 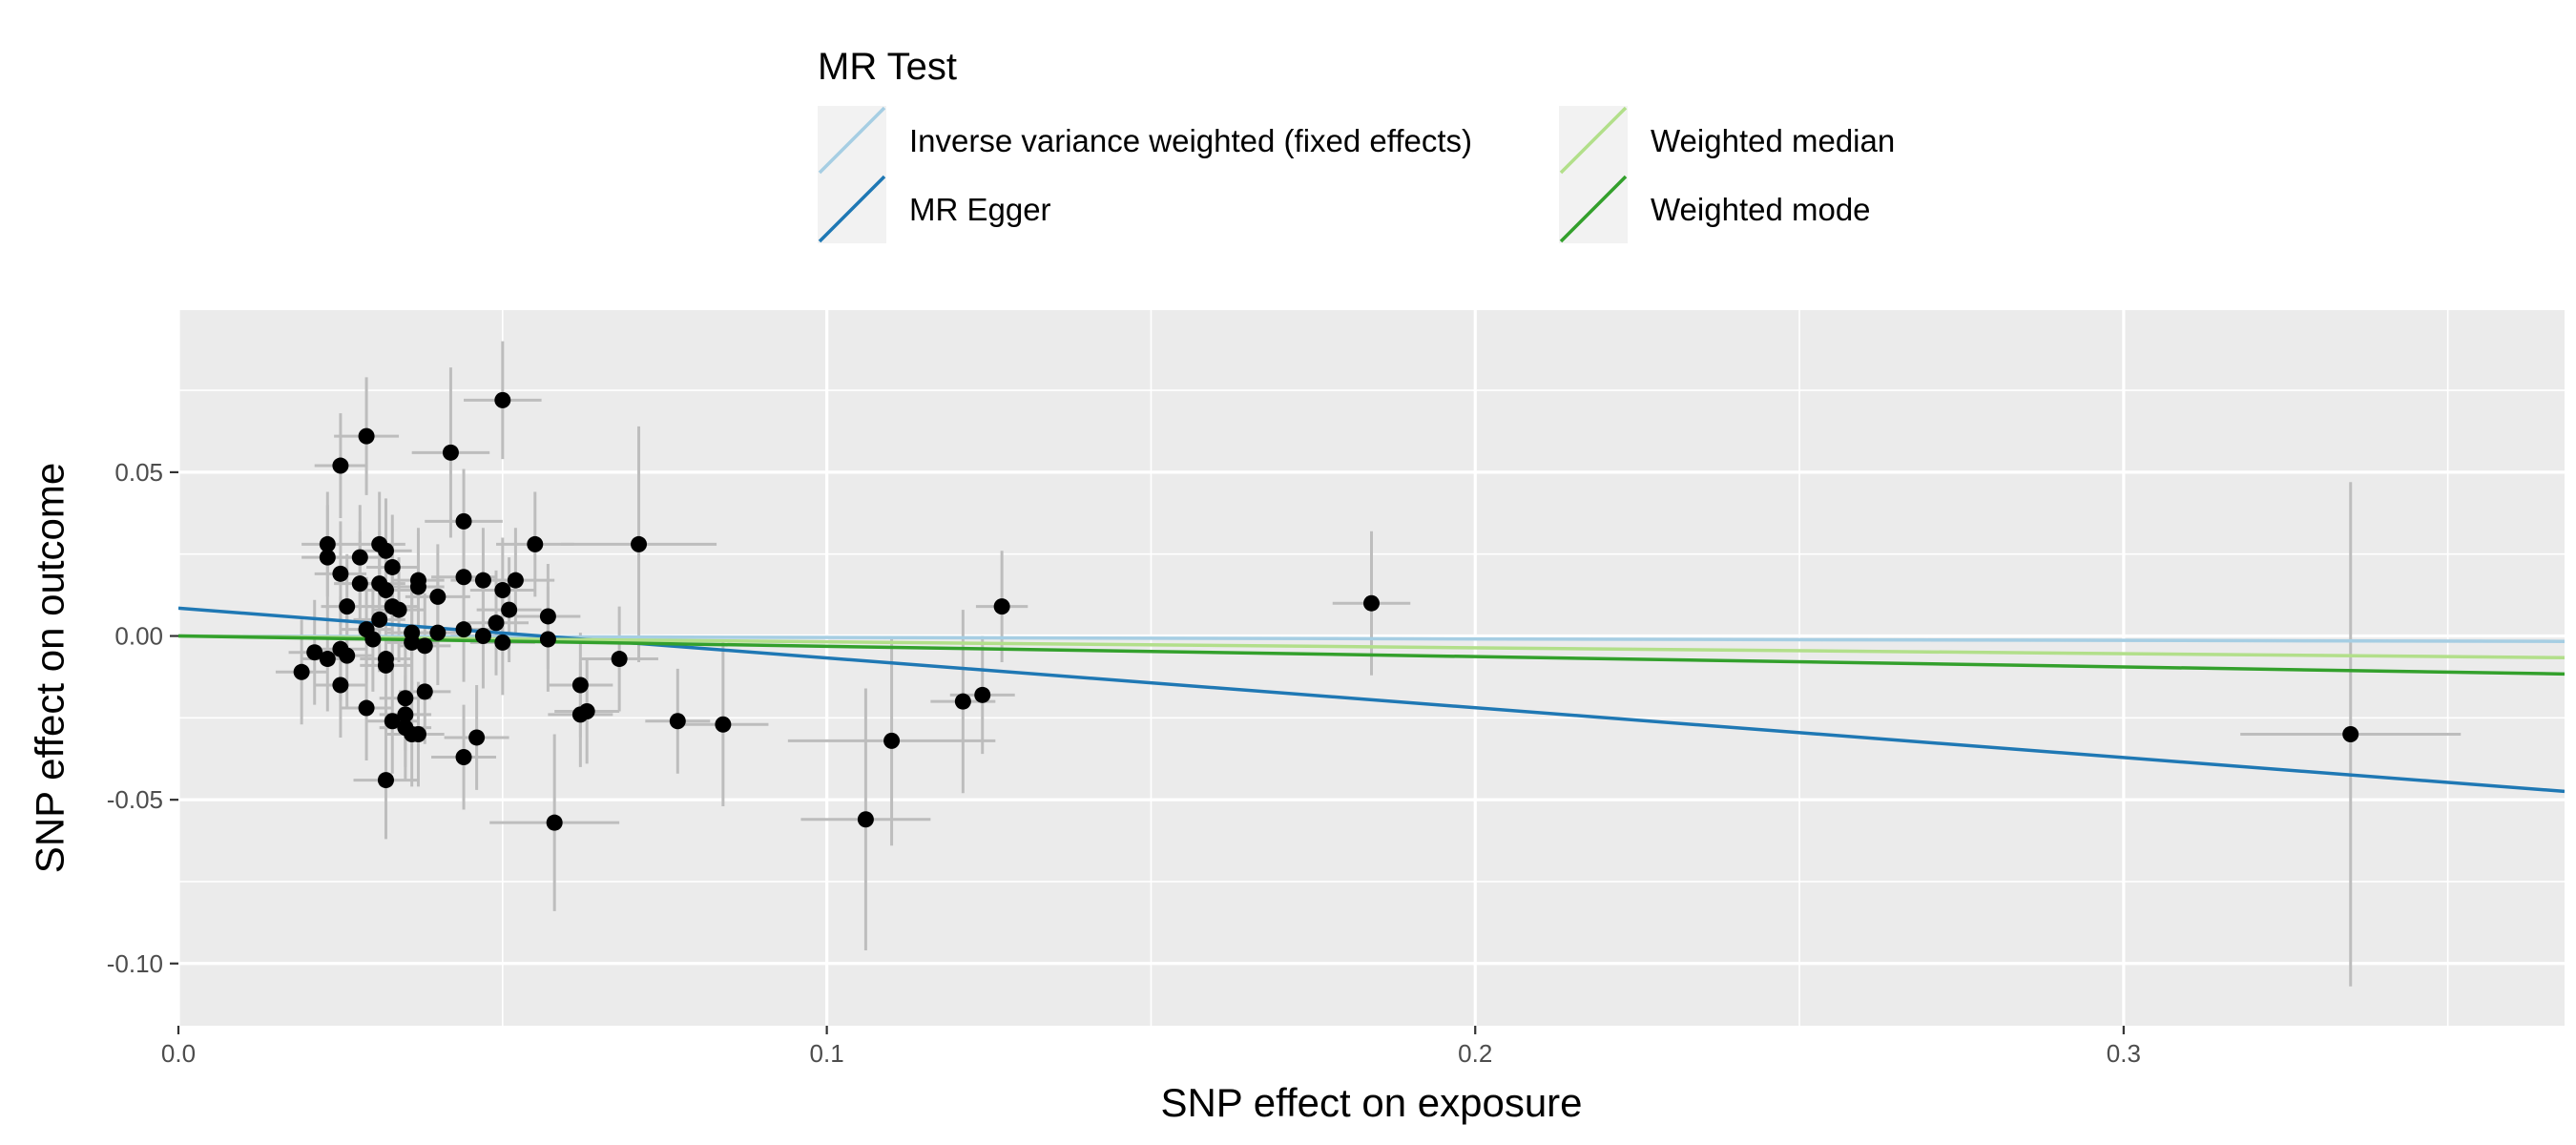 What do you see at coordinates (1371, 1103) in the screenshot?
I see `x-axis-title: SNP effect on exposure` at bounding box center [1371, 1103].